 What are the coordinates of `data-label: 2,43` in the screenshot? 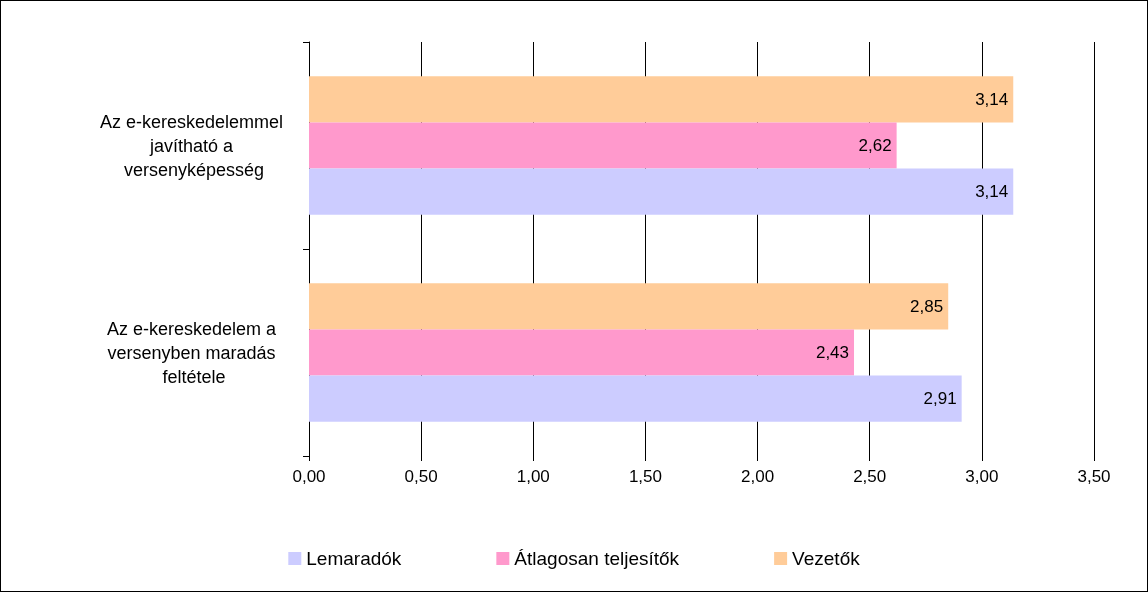 It's located at (832, 352).